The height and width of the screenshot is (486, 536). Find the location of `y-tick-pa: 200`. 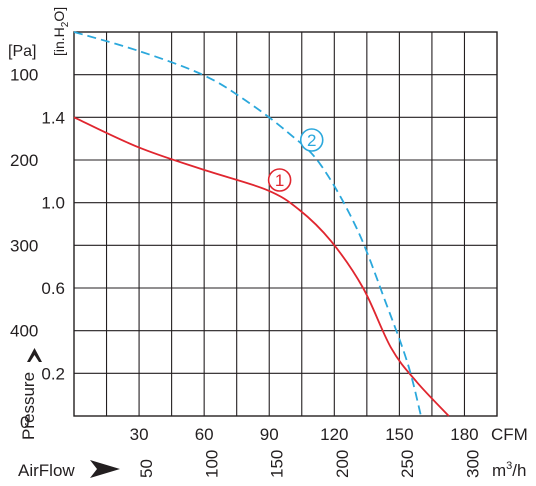

y-tick-pa: 200 is located at coordinates (24, 160).